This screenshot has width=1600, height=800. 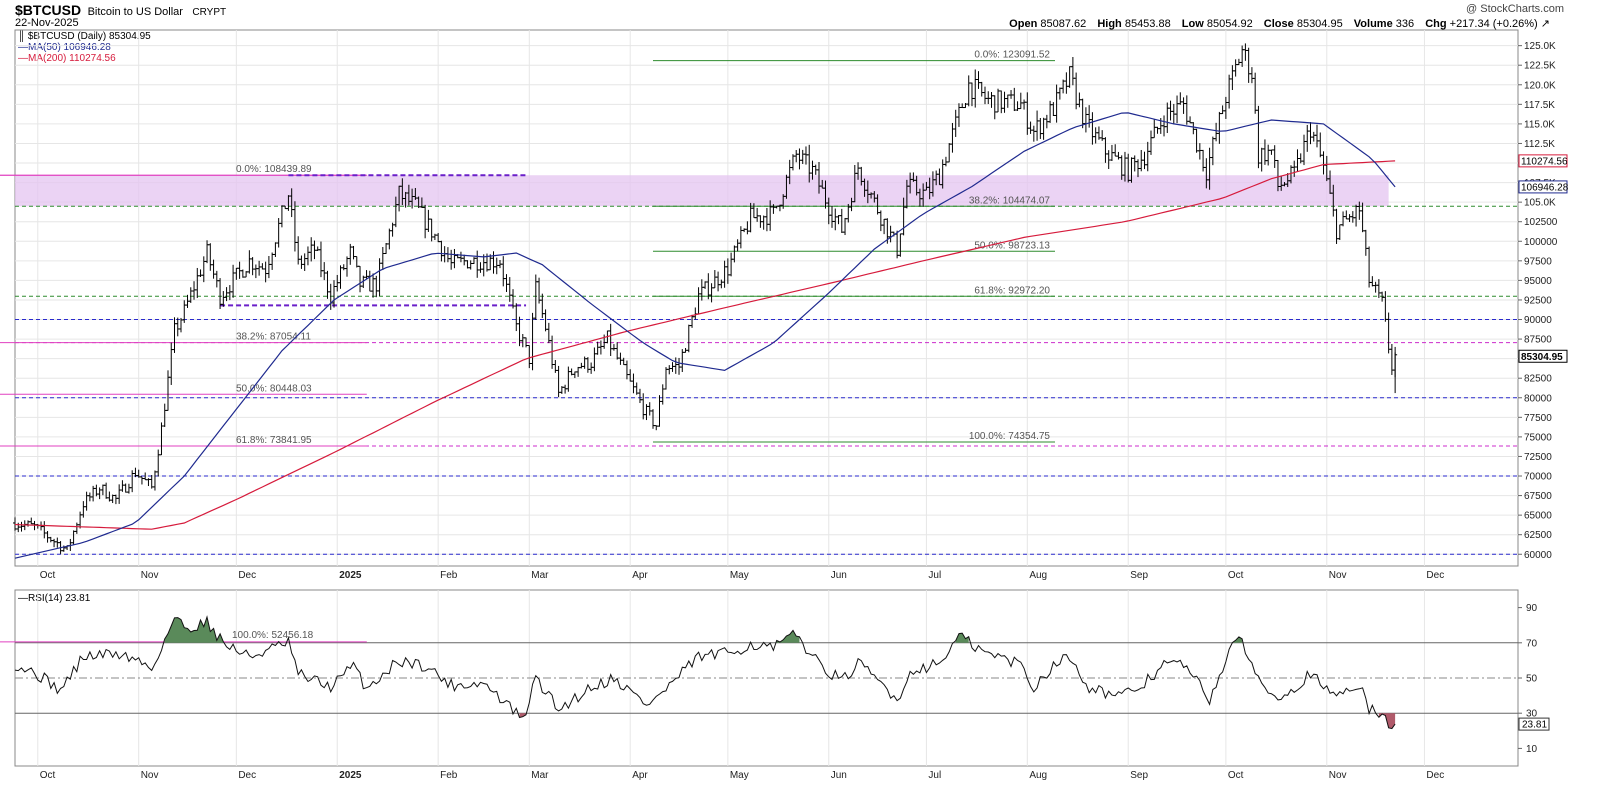 What do you see at coordinates (1538, 418) in the screenshot?
I see `price-tick-label: 77500` at bounding box center [1538, 418].